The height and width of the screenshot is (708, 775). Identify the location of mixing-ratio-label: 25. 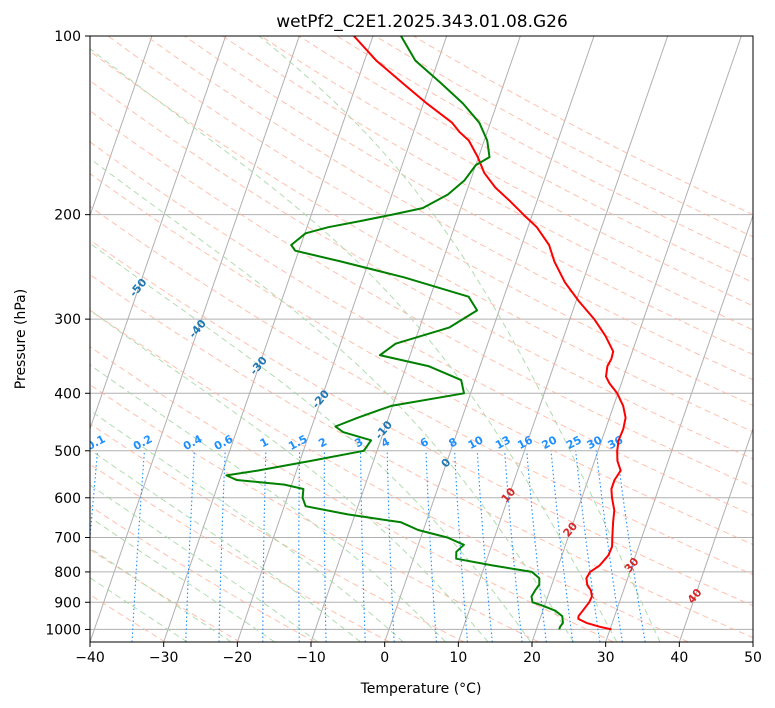
(574, 442).